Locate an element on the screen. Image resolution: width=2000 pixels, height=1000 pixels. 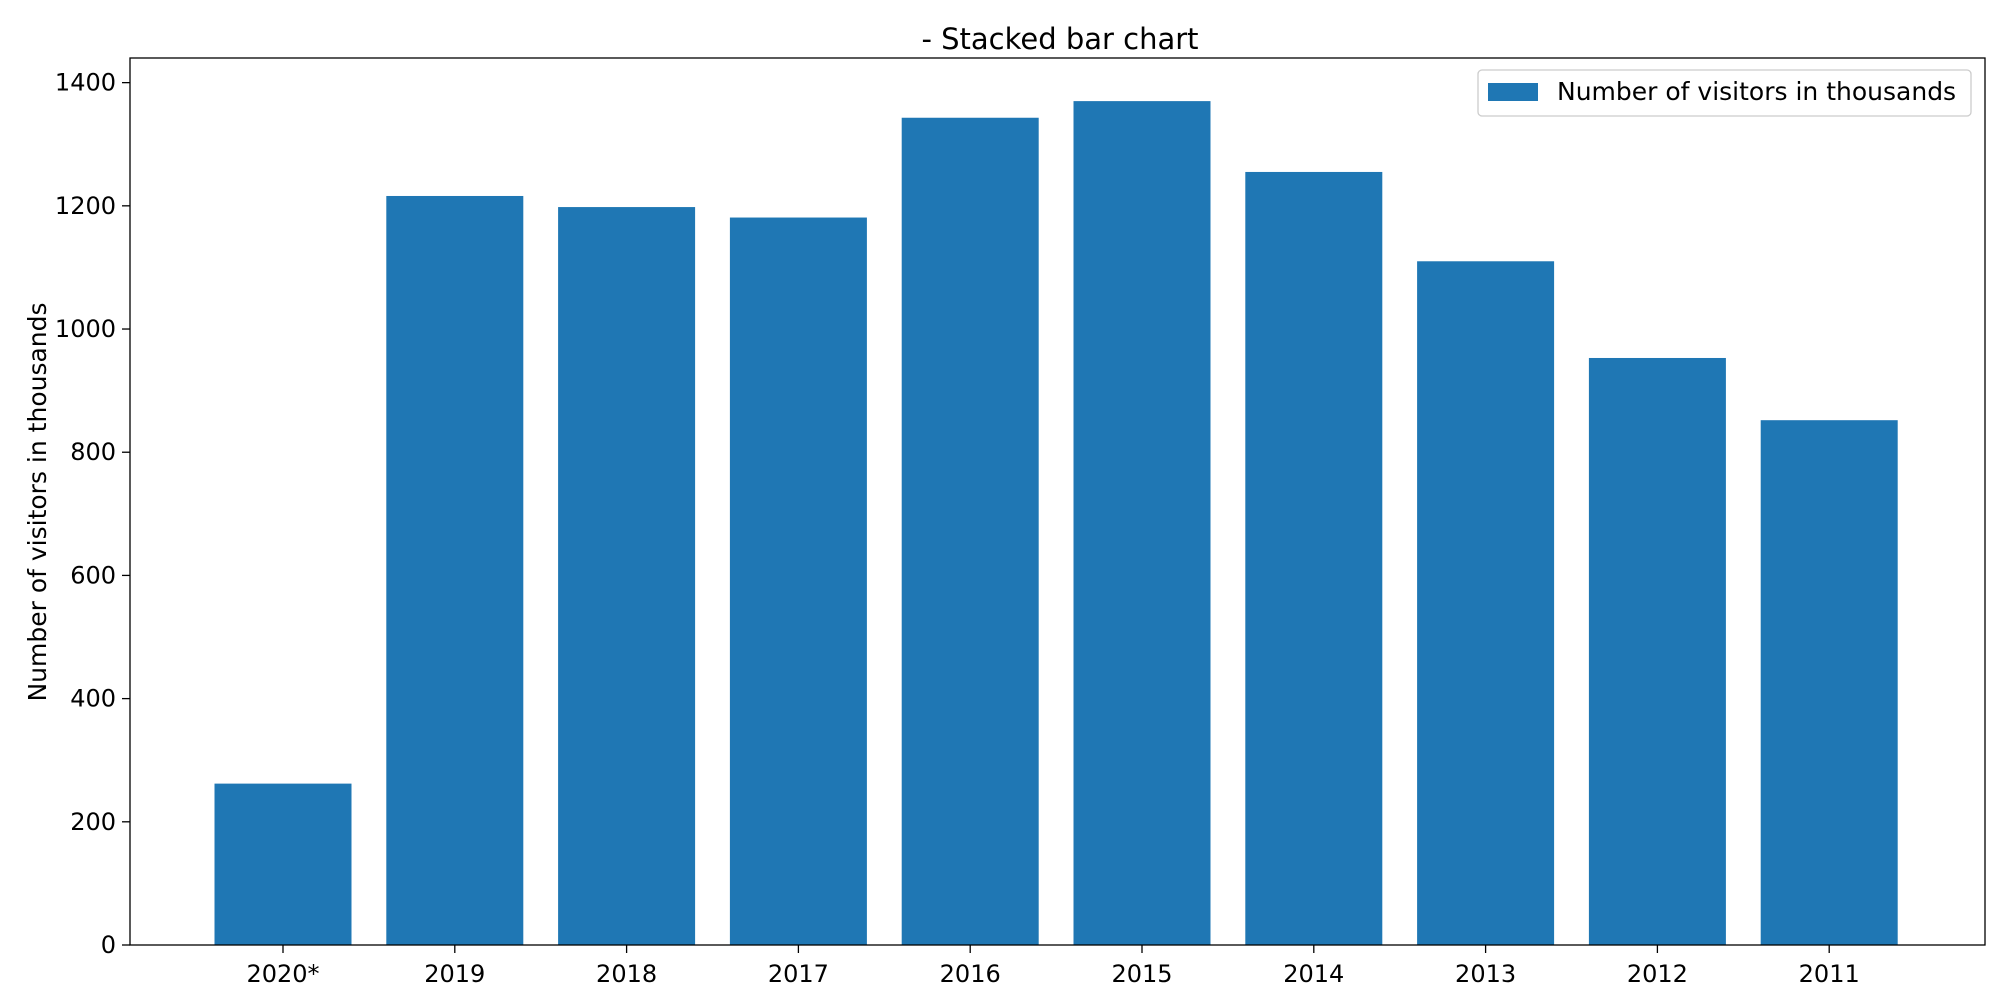
bar-2019 is located at coordinates (455, 570).